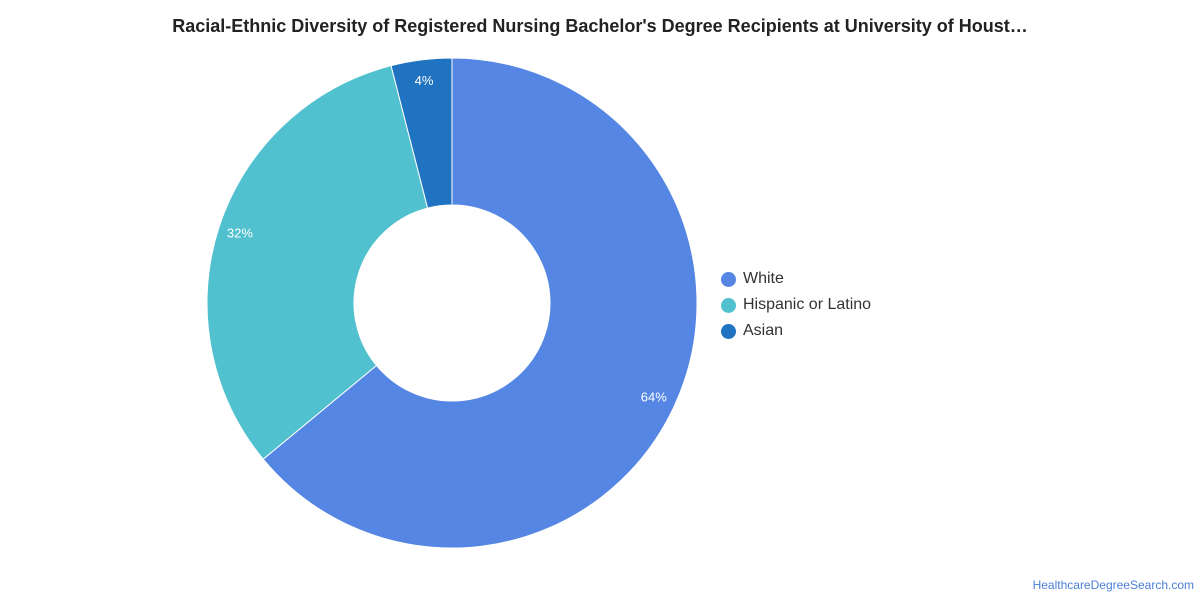 This screenshot has width=1200, height=600. I want to click on legend-item-white: White, so click(796, 279).